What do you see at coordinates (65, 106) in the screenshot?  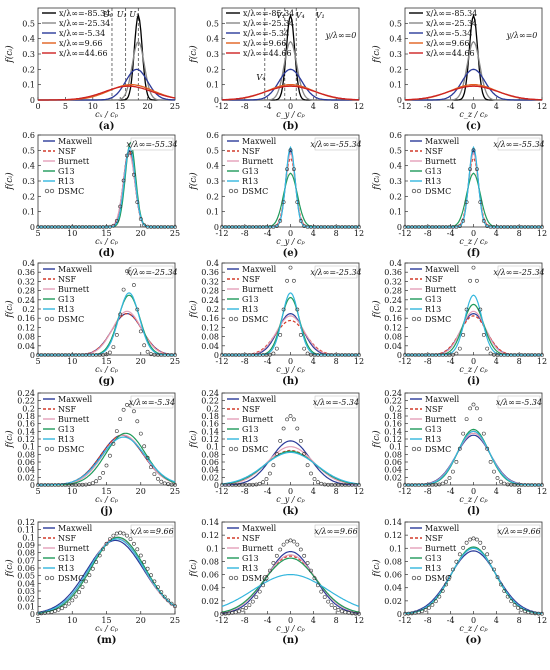 I see `x-tick-label: 5` at bounding box center [65, 106].